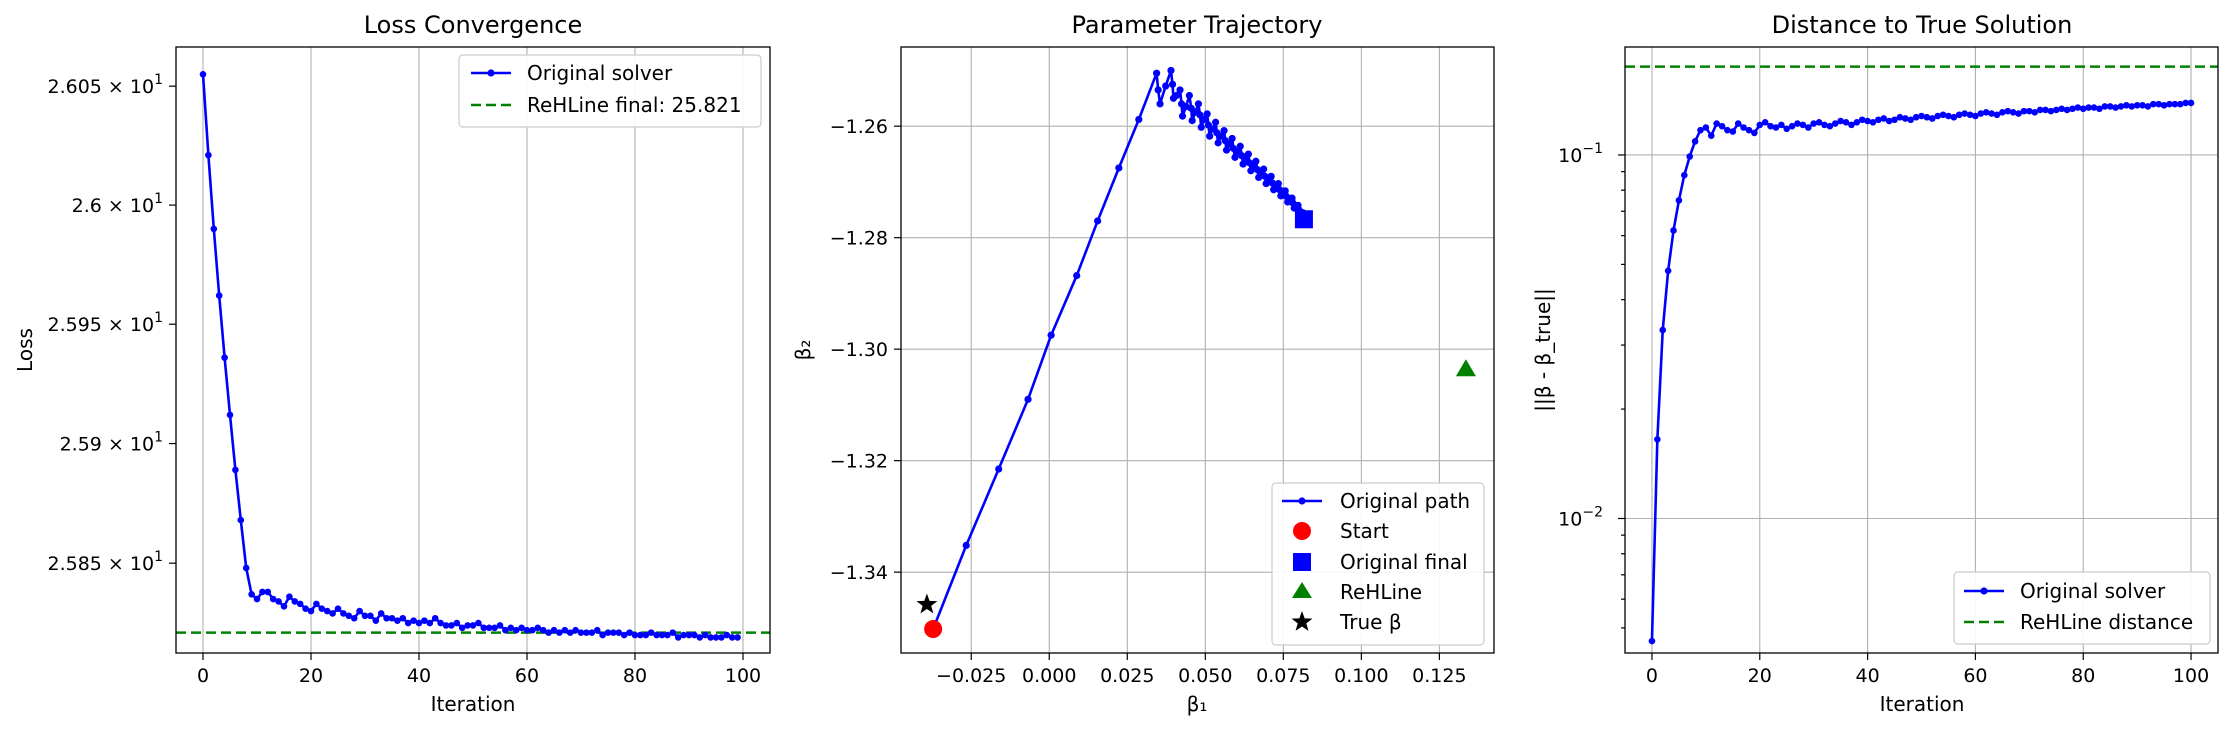 The image size is (2233, 731). I want to click on x-tick-label: 0, so click(1652, 676).